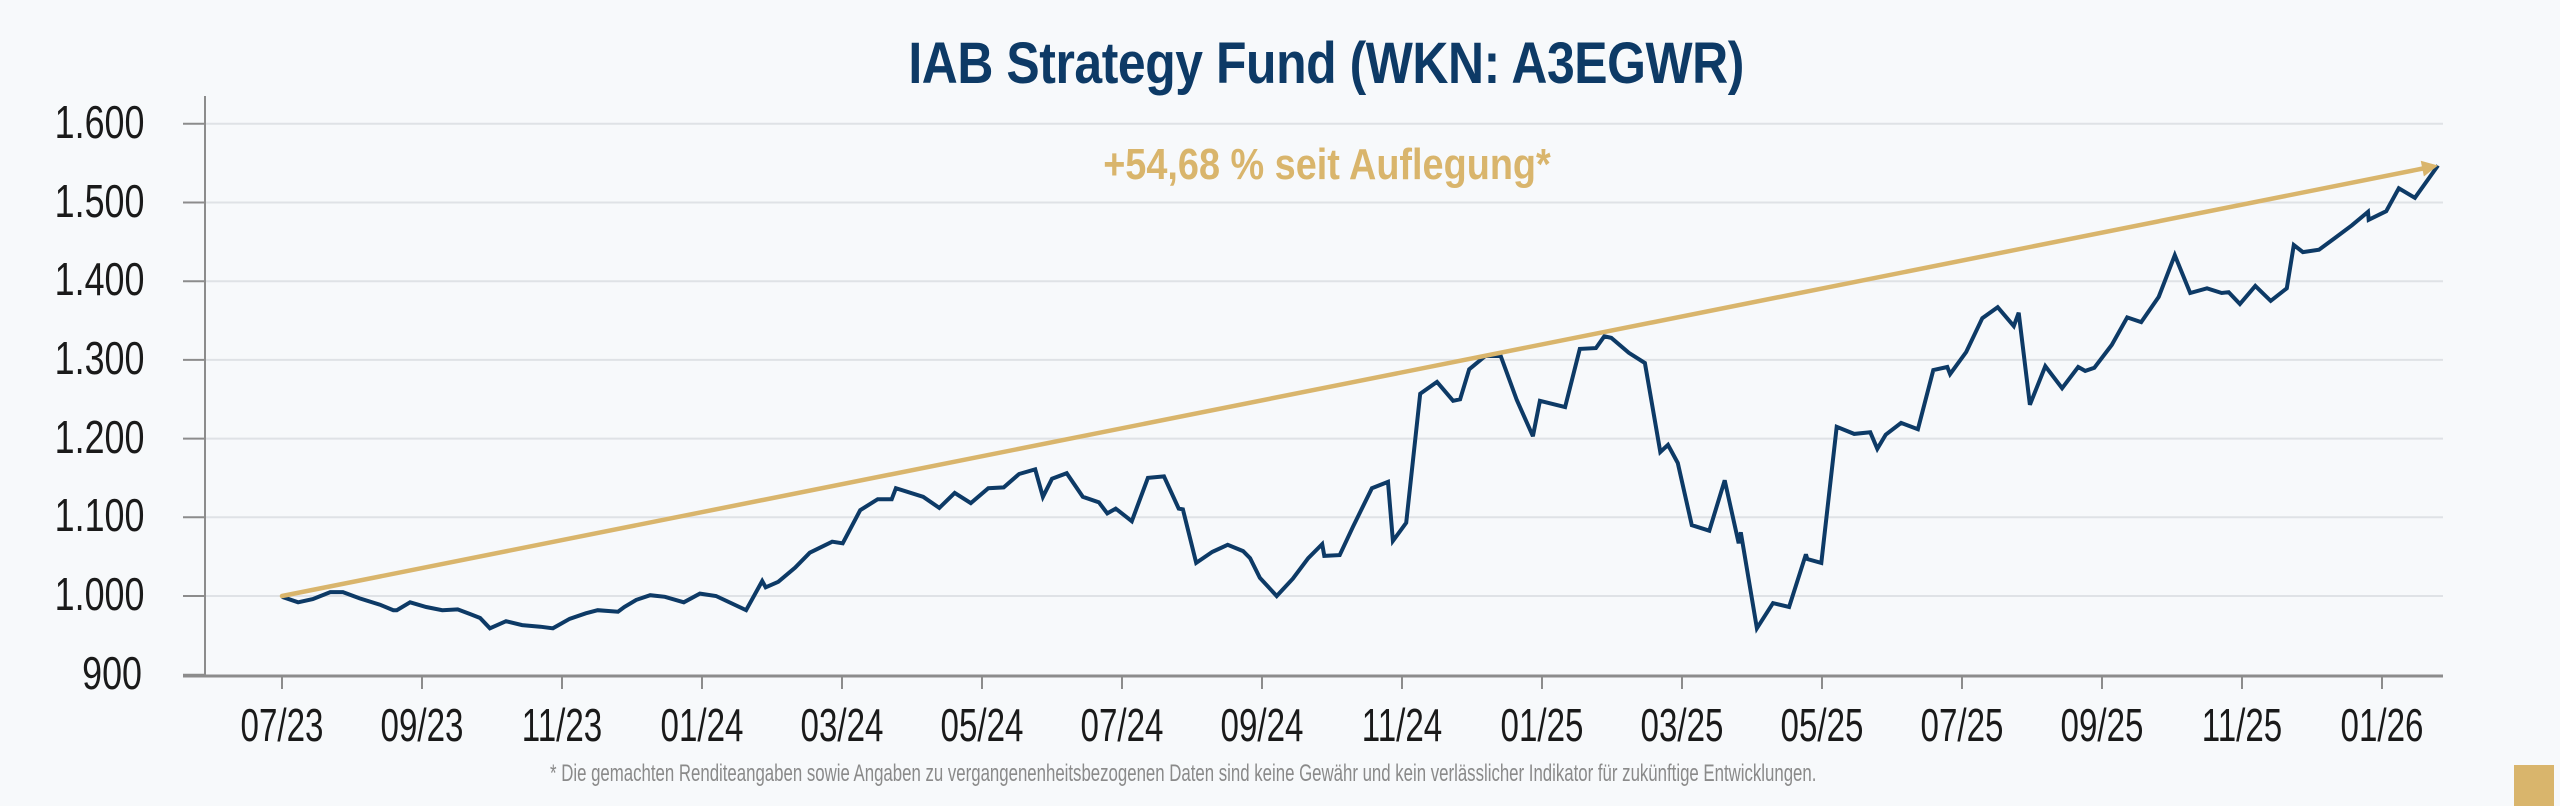 The width and height of the screenshot is (2560, 806). What do you see at coordinates (282, 725) in the screenshot?
I see `x-tick-label: 07/23` at bounding box center [282, 725].